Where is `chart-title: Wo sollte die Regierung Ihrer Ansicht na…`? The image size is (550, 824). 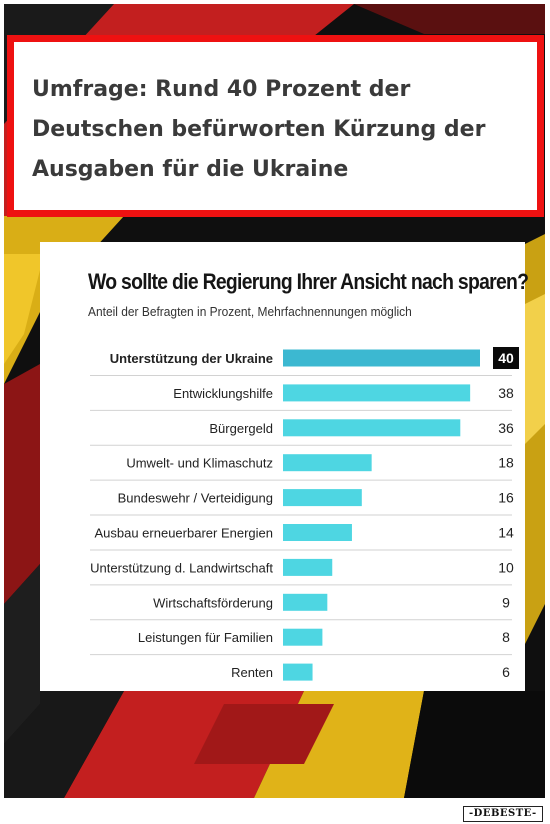 chart-title: Wo sollte die Regierung Ihrer Ansicht na… is located at coordinates (308, 281).